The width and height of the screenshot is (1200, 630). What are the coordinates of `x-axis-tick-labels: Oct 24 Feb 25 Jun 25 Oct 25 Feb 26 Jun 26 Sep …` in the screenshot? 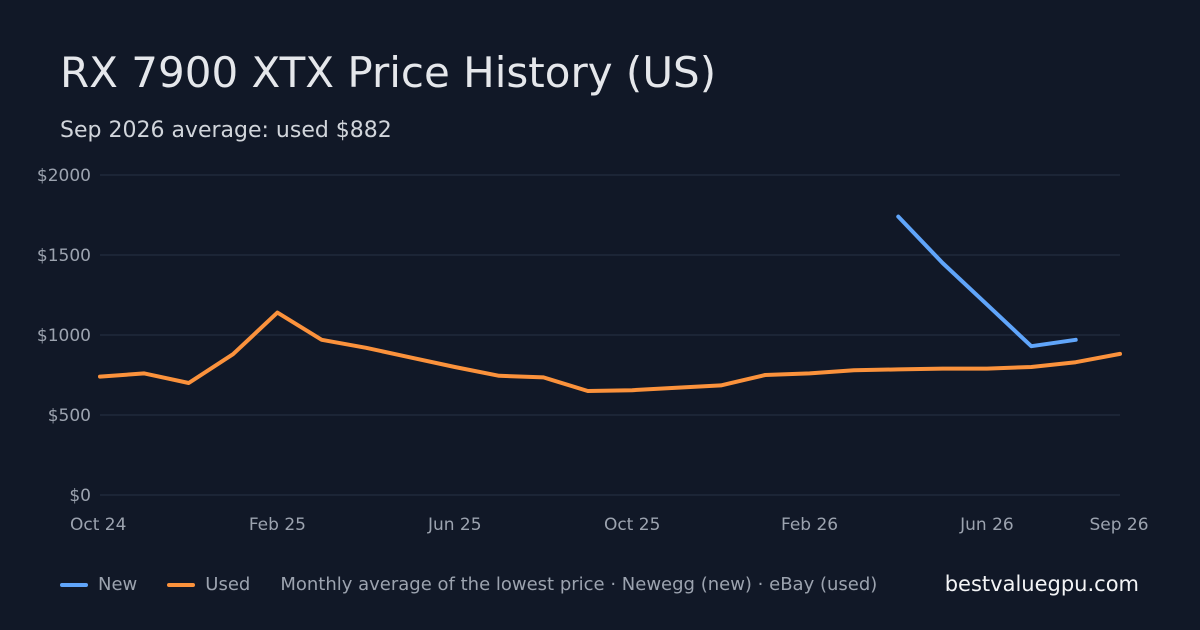 It's located at (609, 525).